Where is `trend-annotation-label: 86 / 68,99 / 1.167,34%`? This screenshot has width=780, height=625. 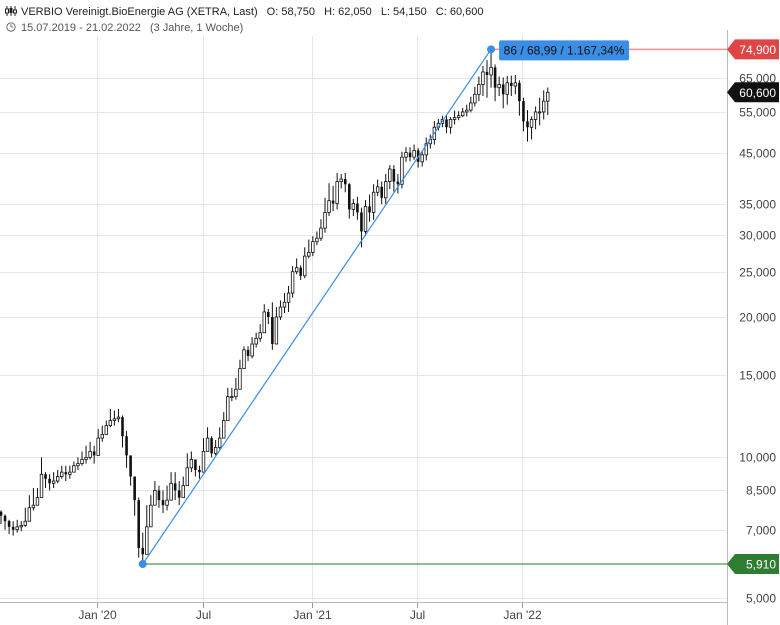
trend-annotation-label: 86 / 68,99 / 1.167,34% is located at coordinates (564, 50).